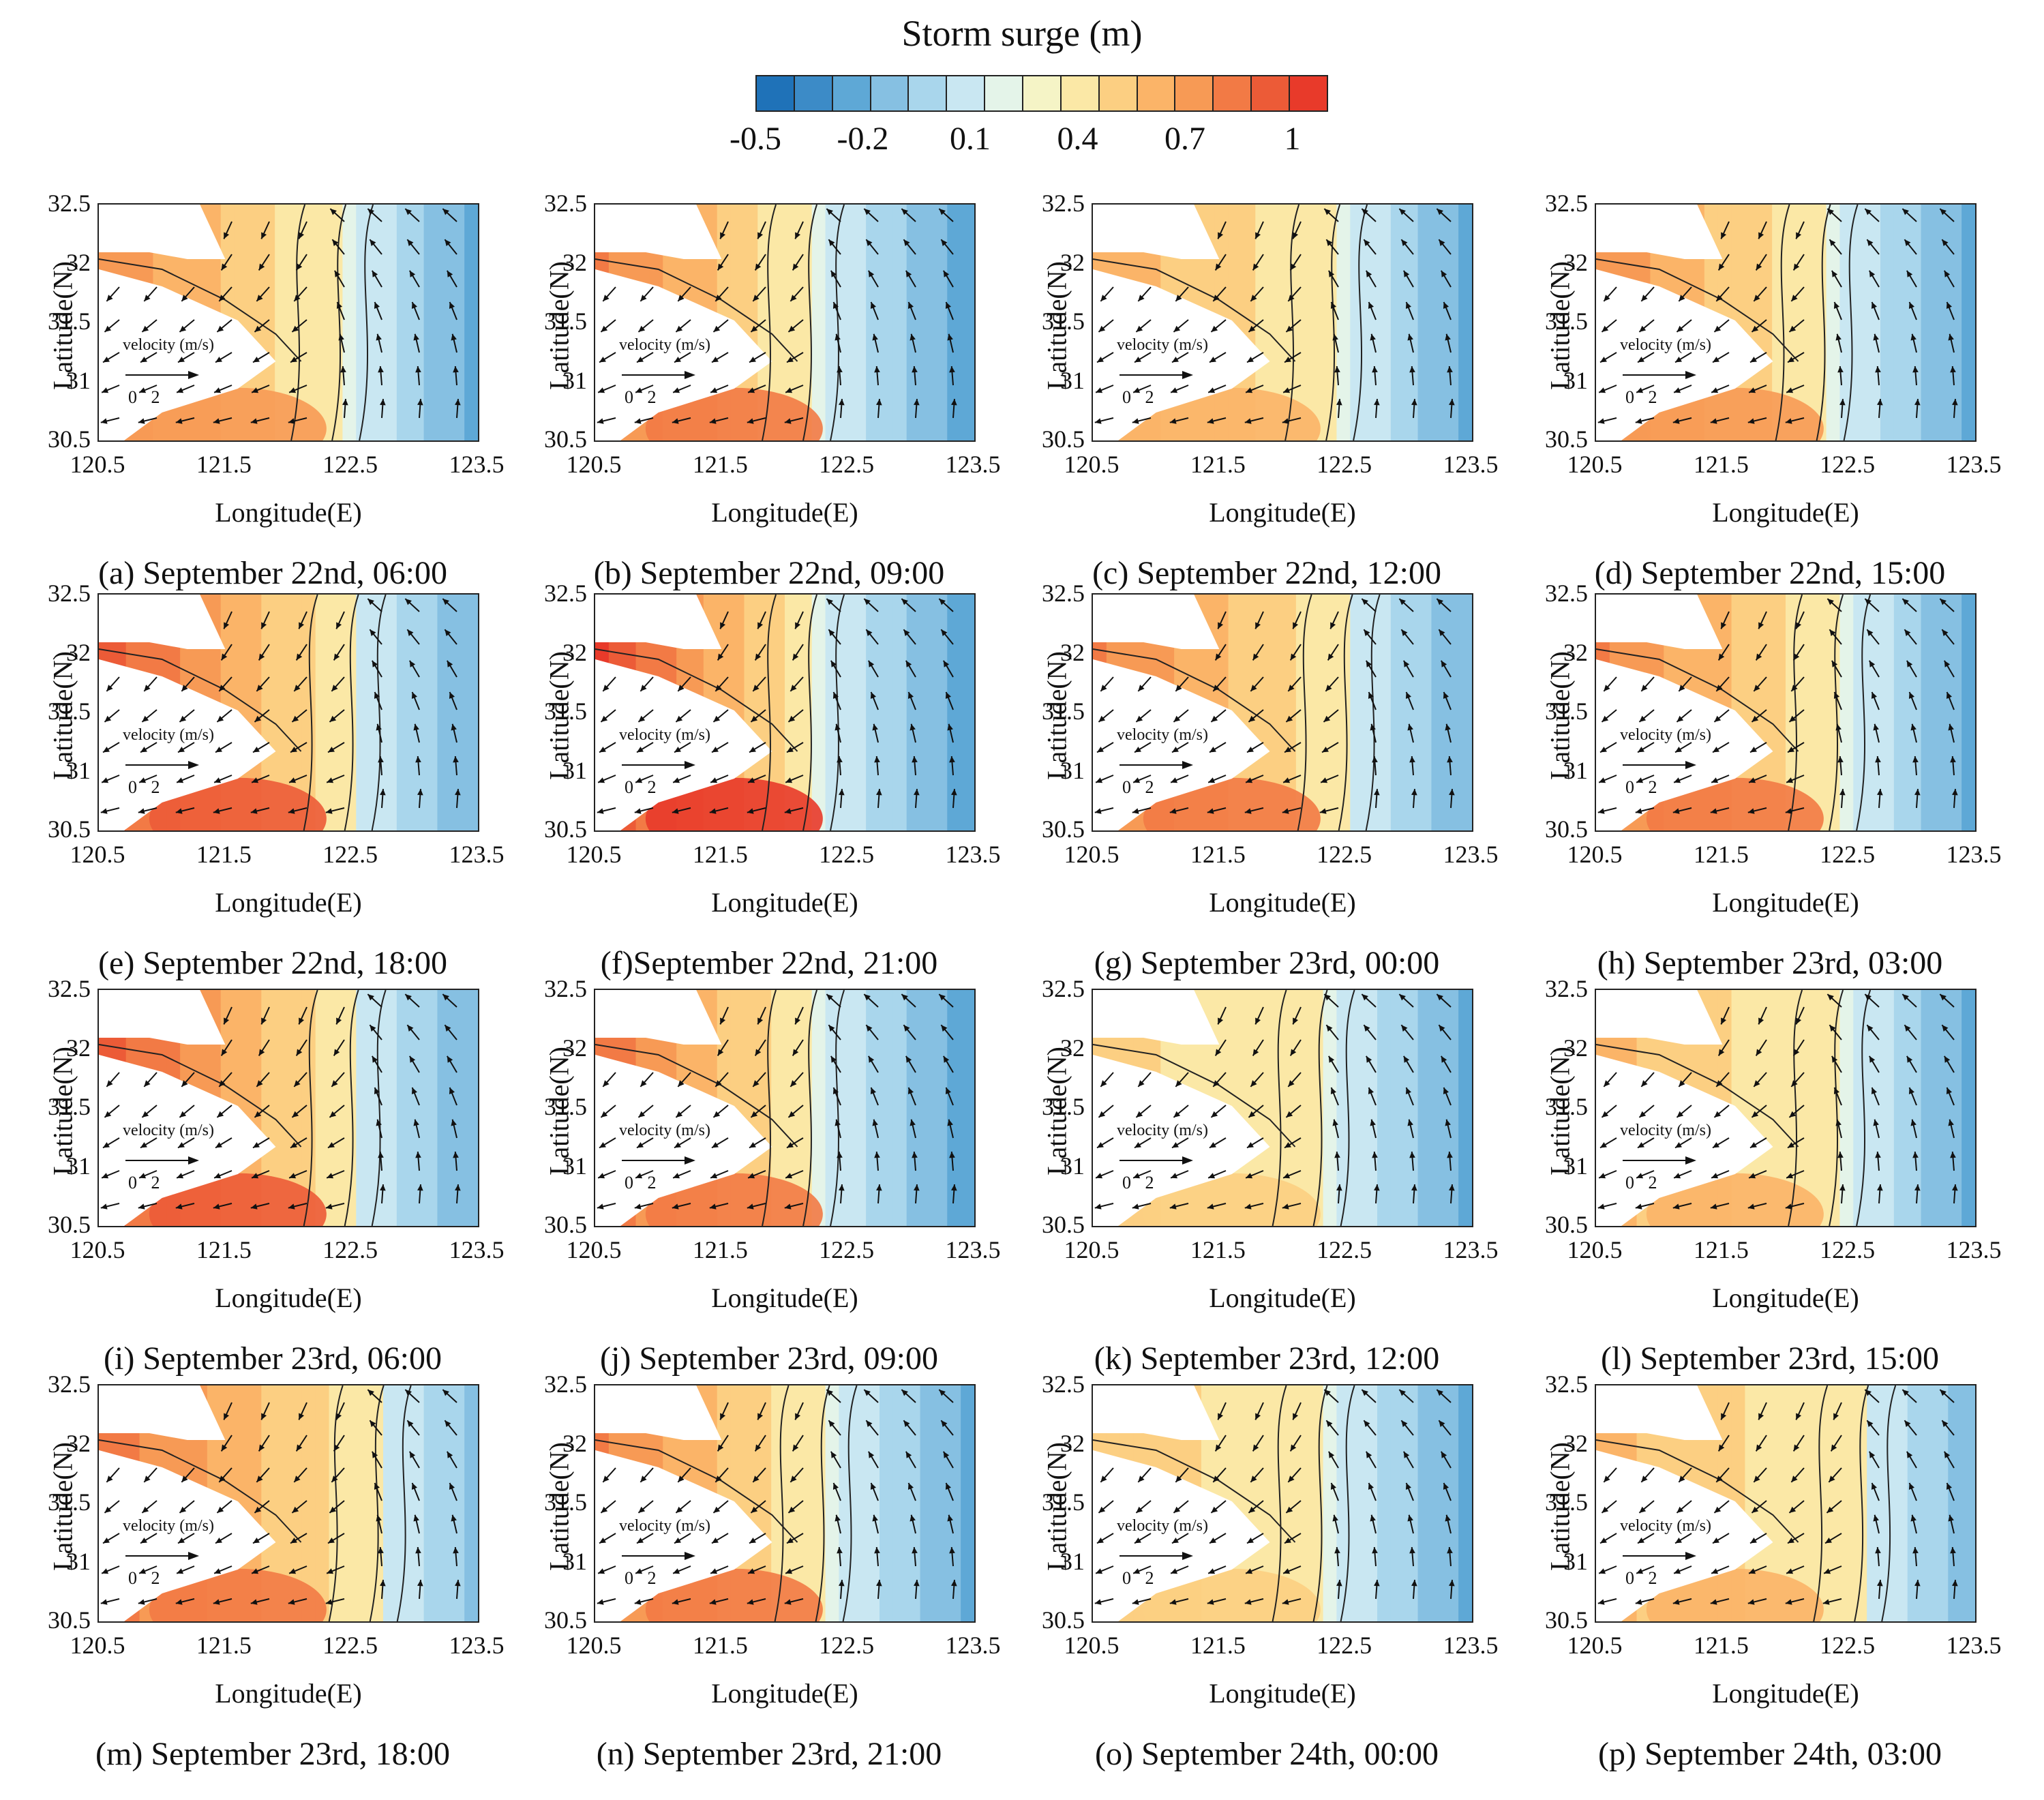 Image resolution: width=2044 pixels, height=1800 pixels. Describe the element at coordinates (1022, 33) in the screenshot. I see `colorbar-title: Storm surge (m)` at that location.